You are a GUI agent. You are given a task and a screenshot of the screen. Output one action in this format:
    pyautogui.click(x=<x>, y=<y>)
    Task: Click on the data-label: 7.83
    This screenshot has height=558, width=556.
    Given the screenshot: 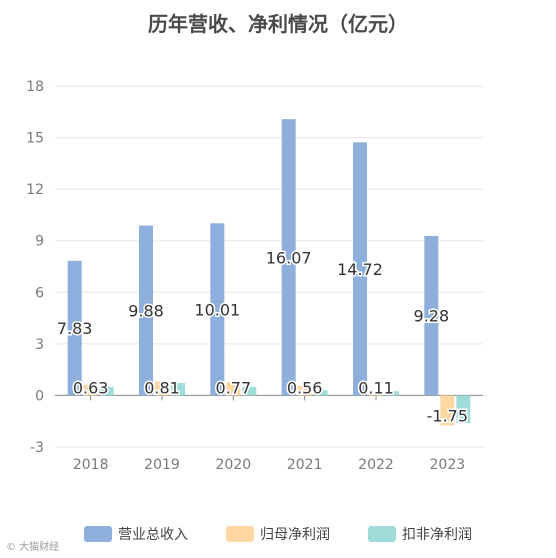 What is the action you would take?
    pyautogui.click(x=75, y=328)
    